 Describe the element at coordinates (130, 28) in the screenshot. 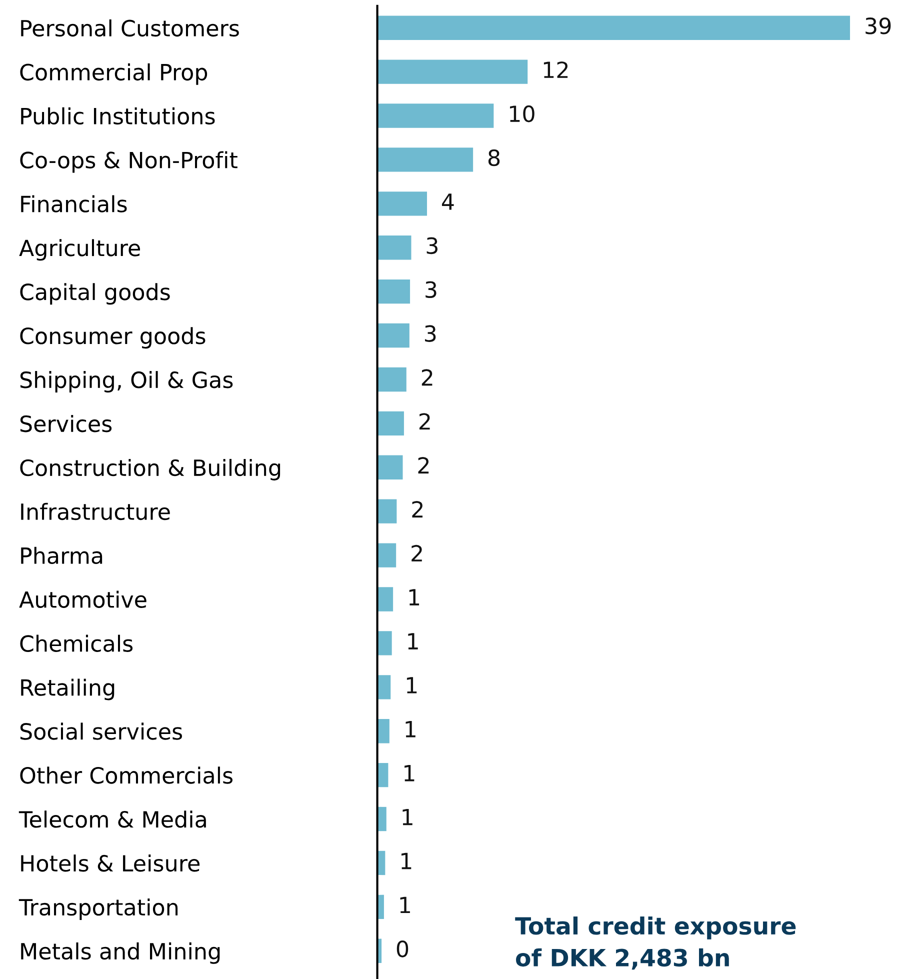

I see `y-tick-label: Personal Customers` at that location.